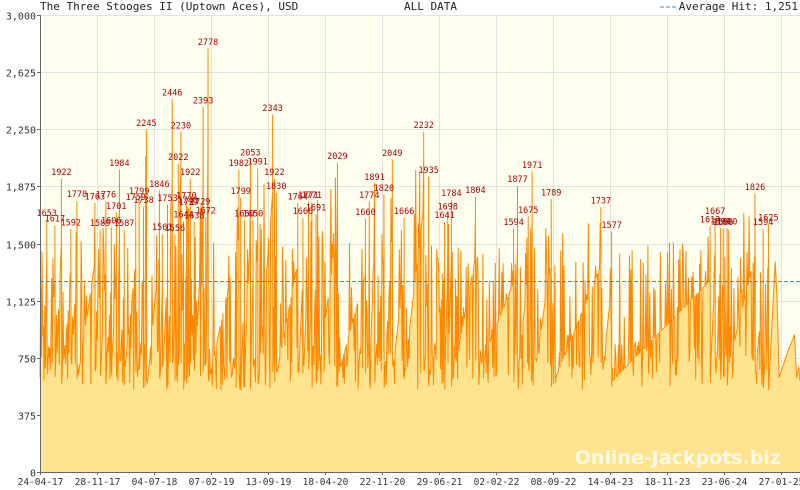  Describe the element at coordinates (738, 6) in the screenshot. I see `average-legend-label: Average Hit: 1,251` at that location.